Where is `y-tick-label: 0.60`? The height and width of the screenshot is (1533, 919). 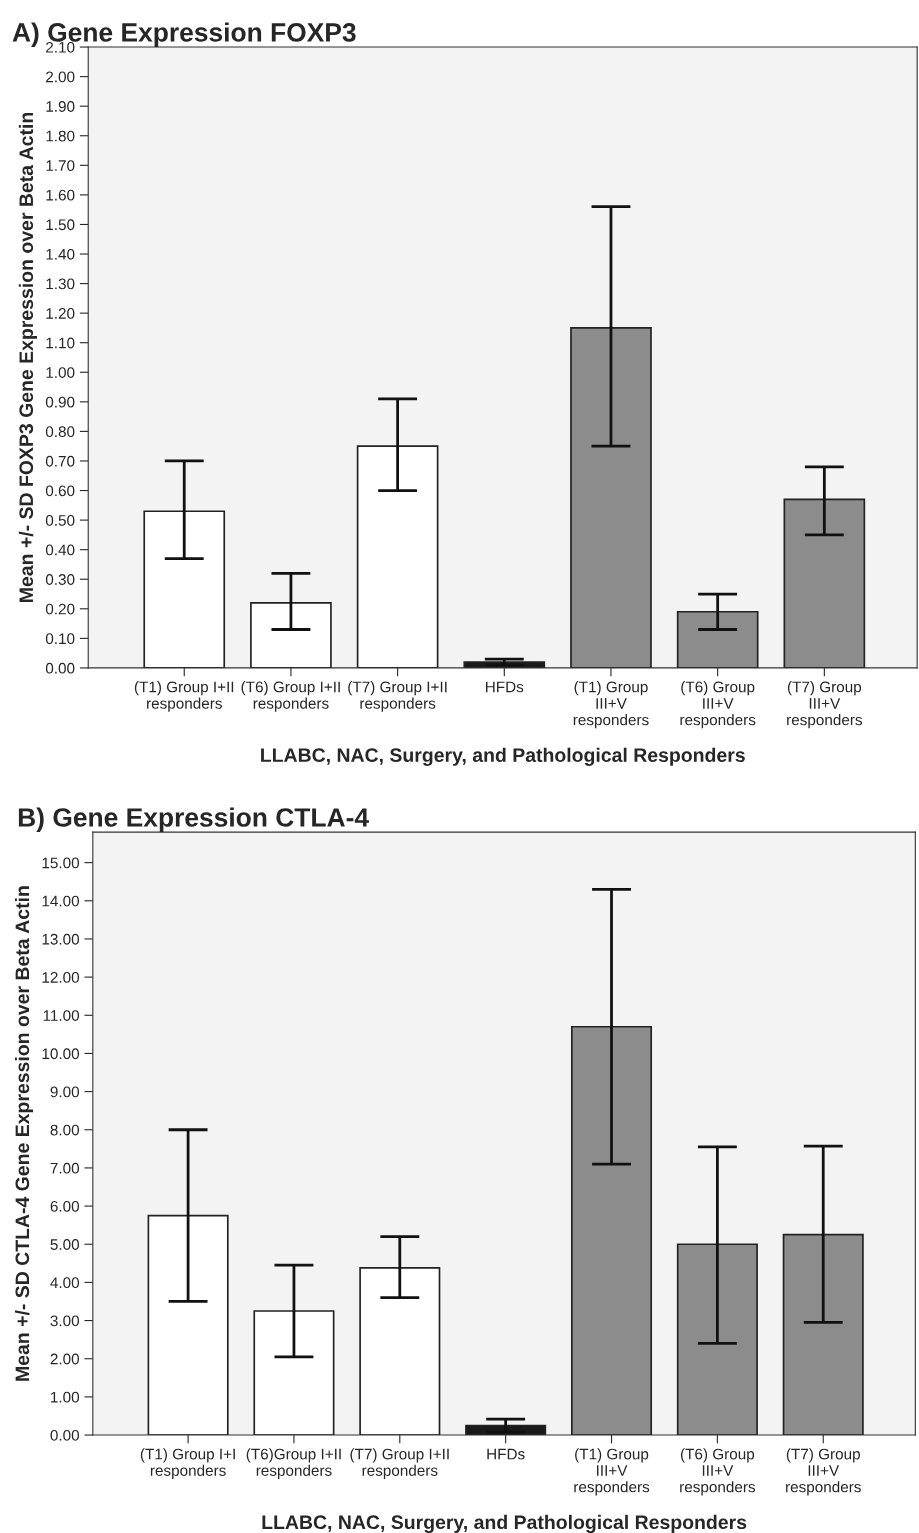 y-tick-label: 0.60 is located at coordinates (60, 491).